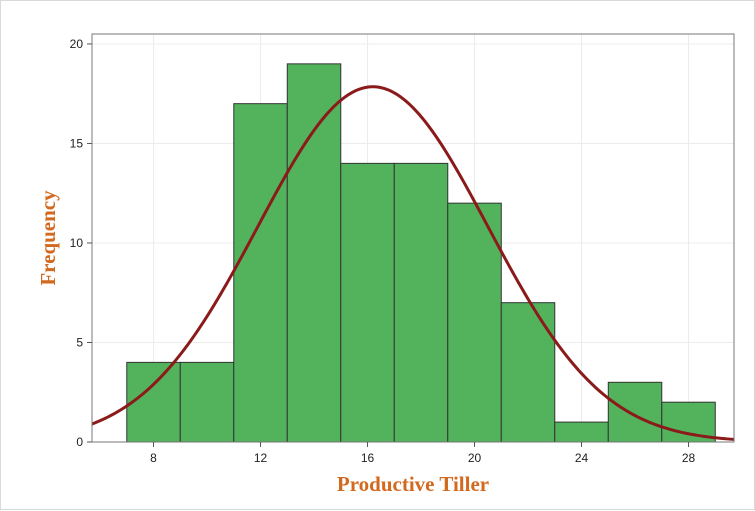 The image size is (755, 511). What do you see at coordinates (77, 143) in the screenshot?
I see `y-tick-label: 15` at bounding box center [77, 143].